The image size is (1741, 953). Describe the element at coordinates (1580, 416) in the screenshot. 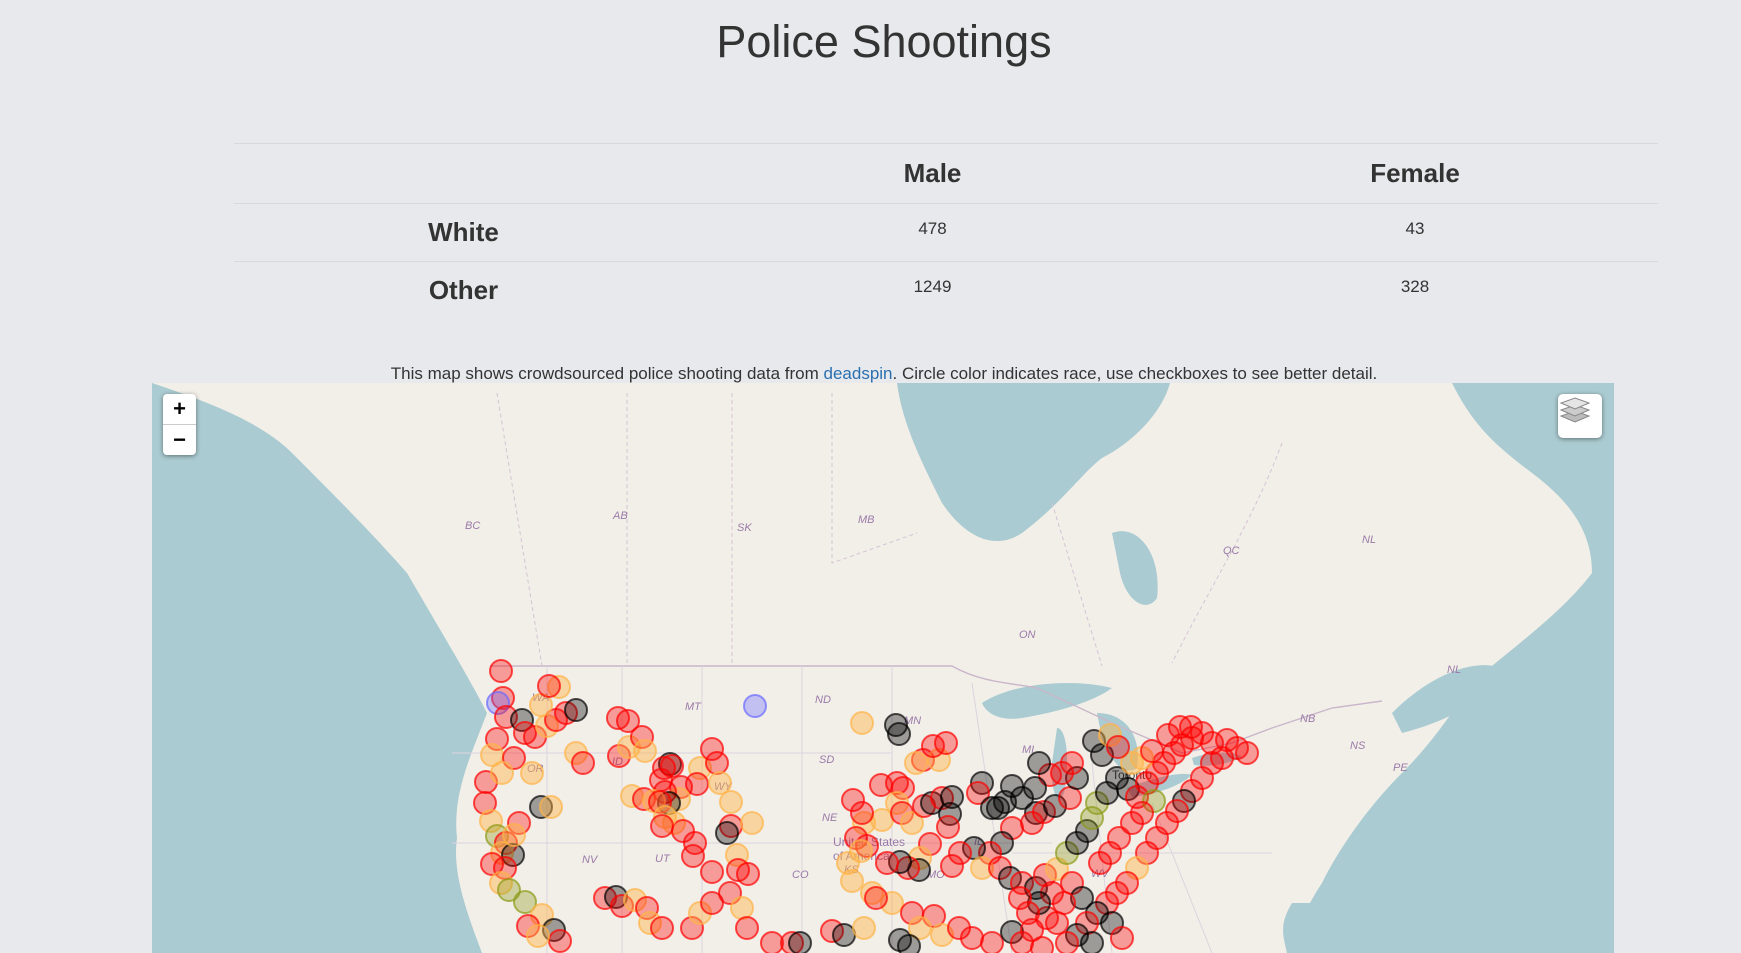

I see `layers-control` at that location.